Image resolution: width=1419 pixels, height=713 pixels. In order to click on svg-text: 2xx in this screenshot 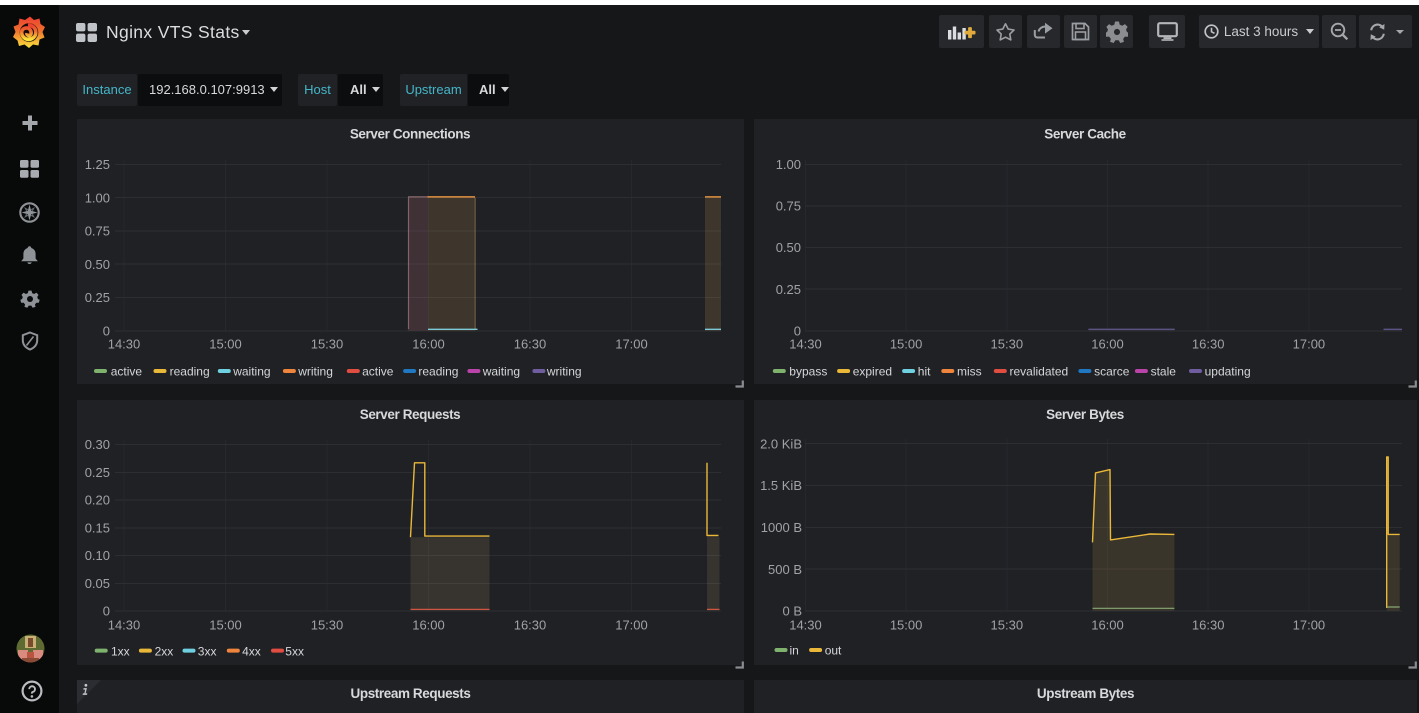, I will do `click(164, 651)`.